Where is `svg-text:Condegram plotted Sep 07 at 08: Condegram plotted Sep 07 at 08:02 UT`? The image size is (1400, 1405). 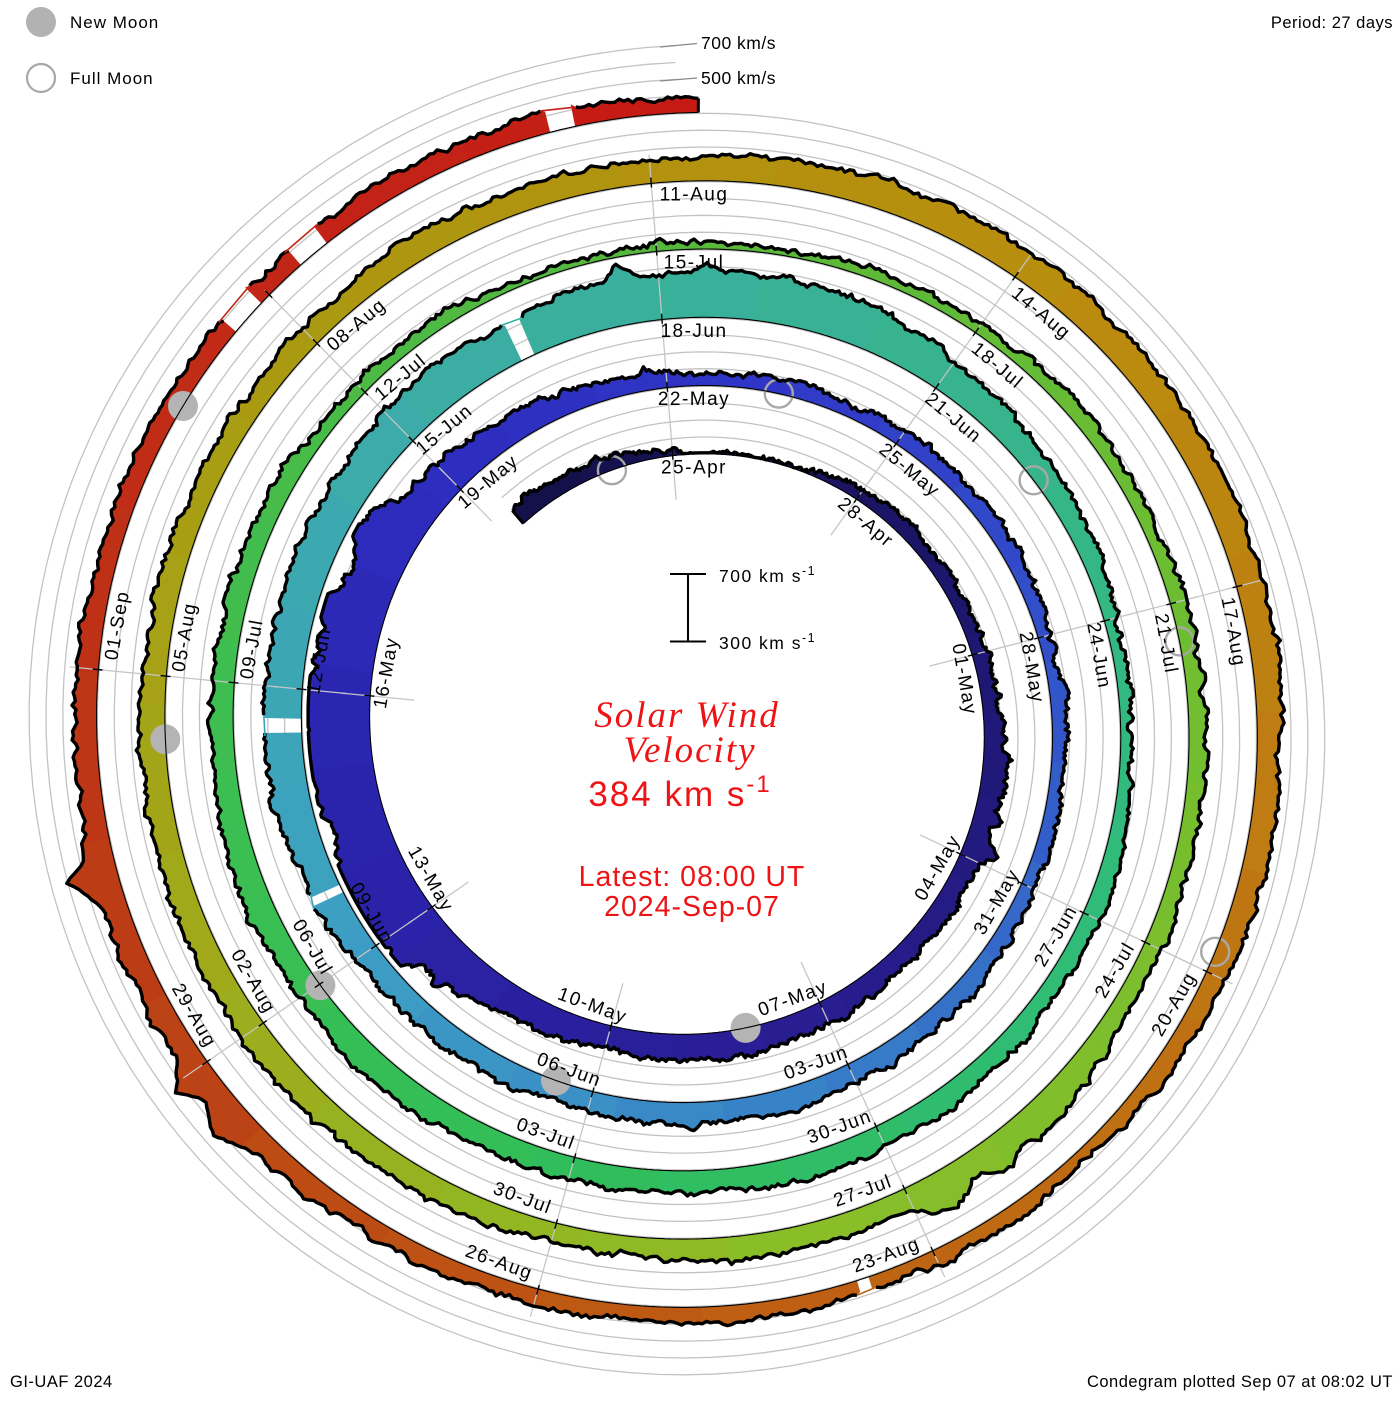 svg-text:Condegram plotted Sep 07 at 08: Condegram plotted Sep 07 at 08:02 UT is located at coordinates (1240, 1382).